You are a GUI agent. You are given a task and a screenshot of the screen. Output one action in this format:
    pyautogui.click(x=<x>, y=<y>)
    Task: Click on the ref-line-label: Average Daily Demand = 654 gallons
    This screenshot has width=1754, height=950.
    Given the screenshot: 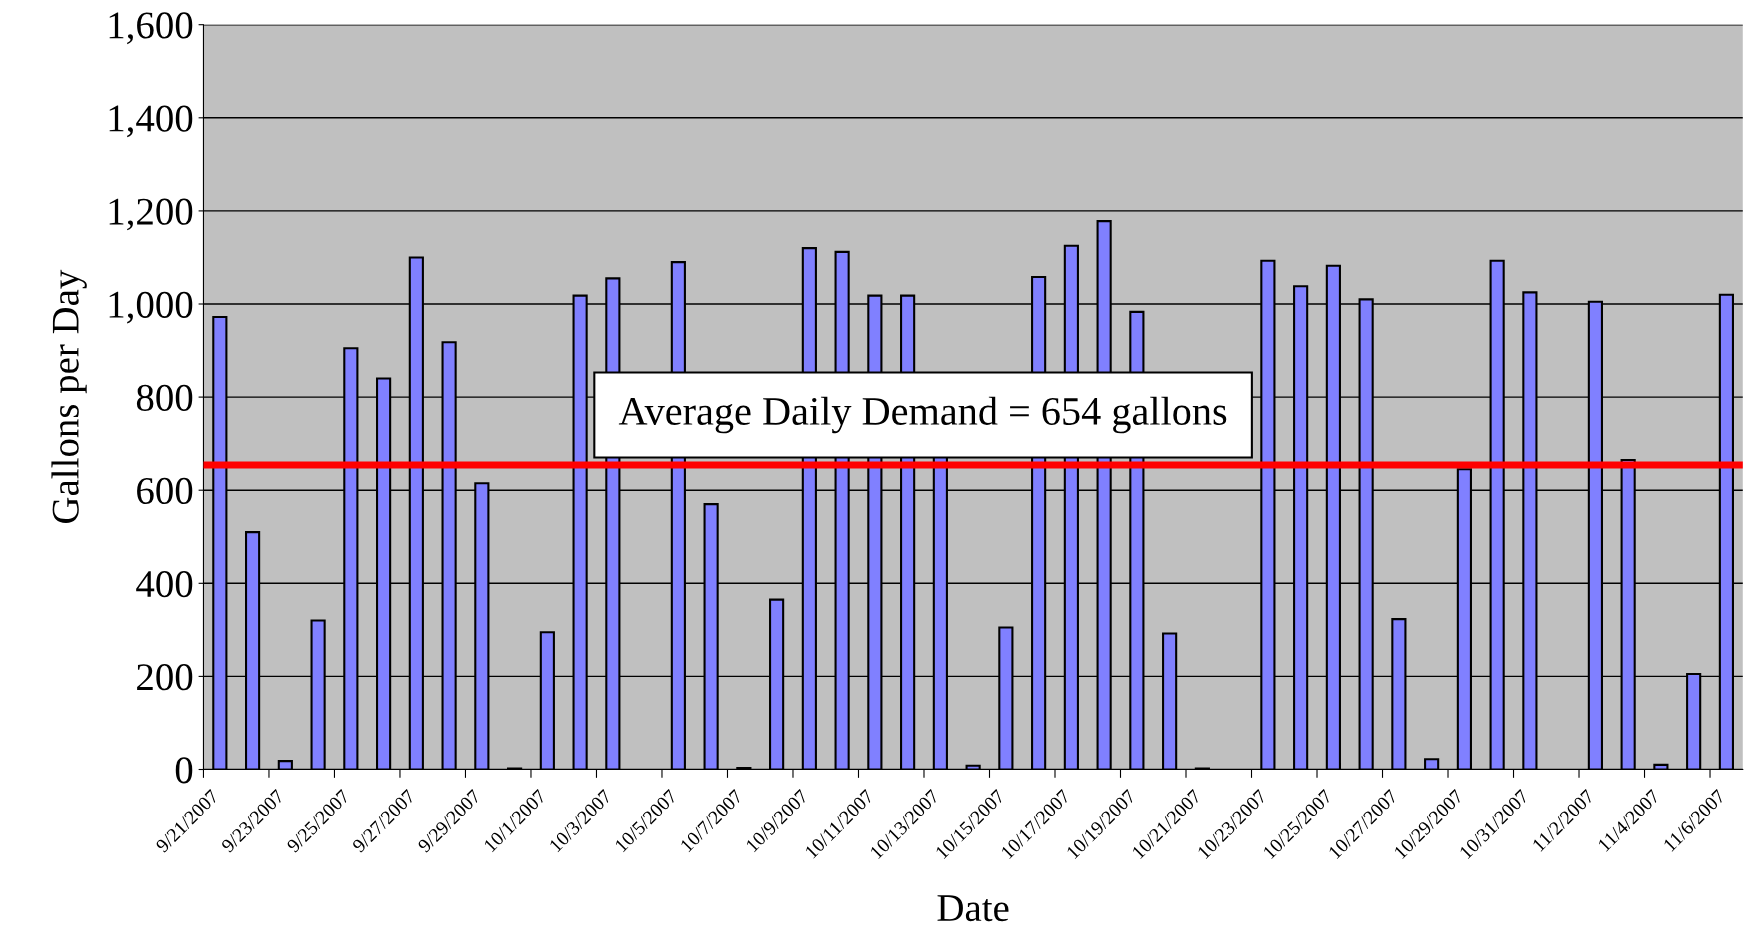 What is the action you would take?
    pyautogui.click(x=922, y=415)
    